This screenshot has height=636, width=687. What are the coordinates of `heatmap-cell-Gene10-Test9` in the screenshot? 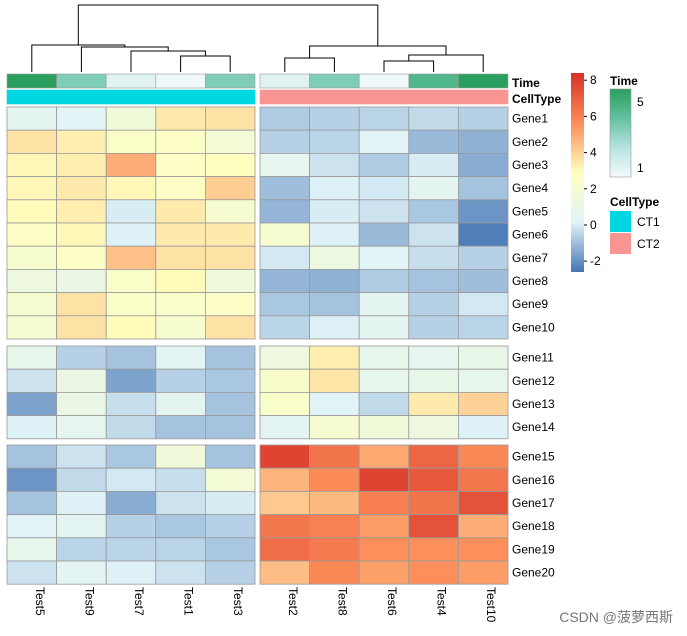 It's located at (81, 327).